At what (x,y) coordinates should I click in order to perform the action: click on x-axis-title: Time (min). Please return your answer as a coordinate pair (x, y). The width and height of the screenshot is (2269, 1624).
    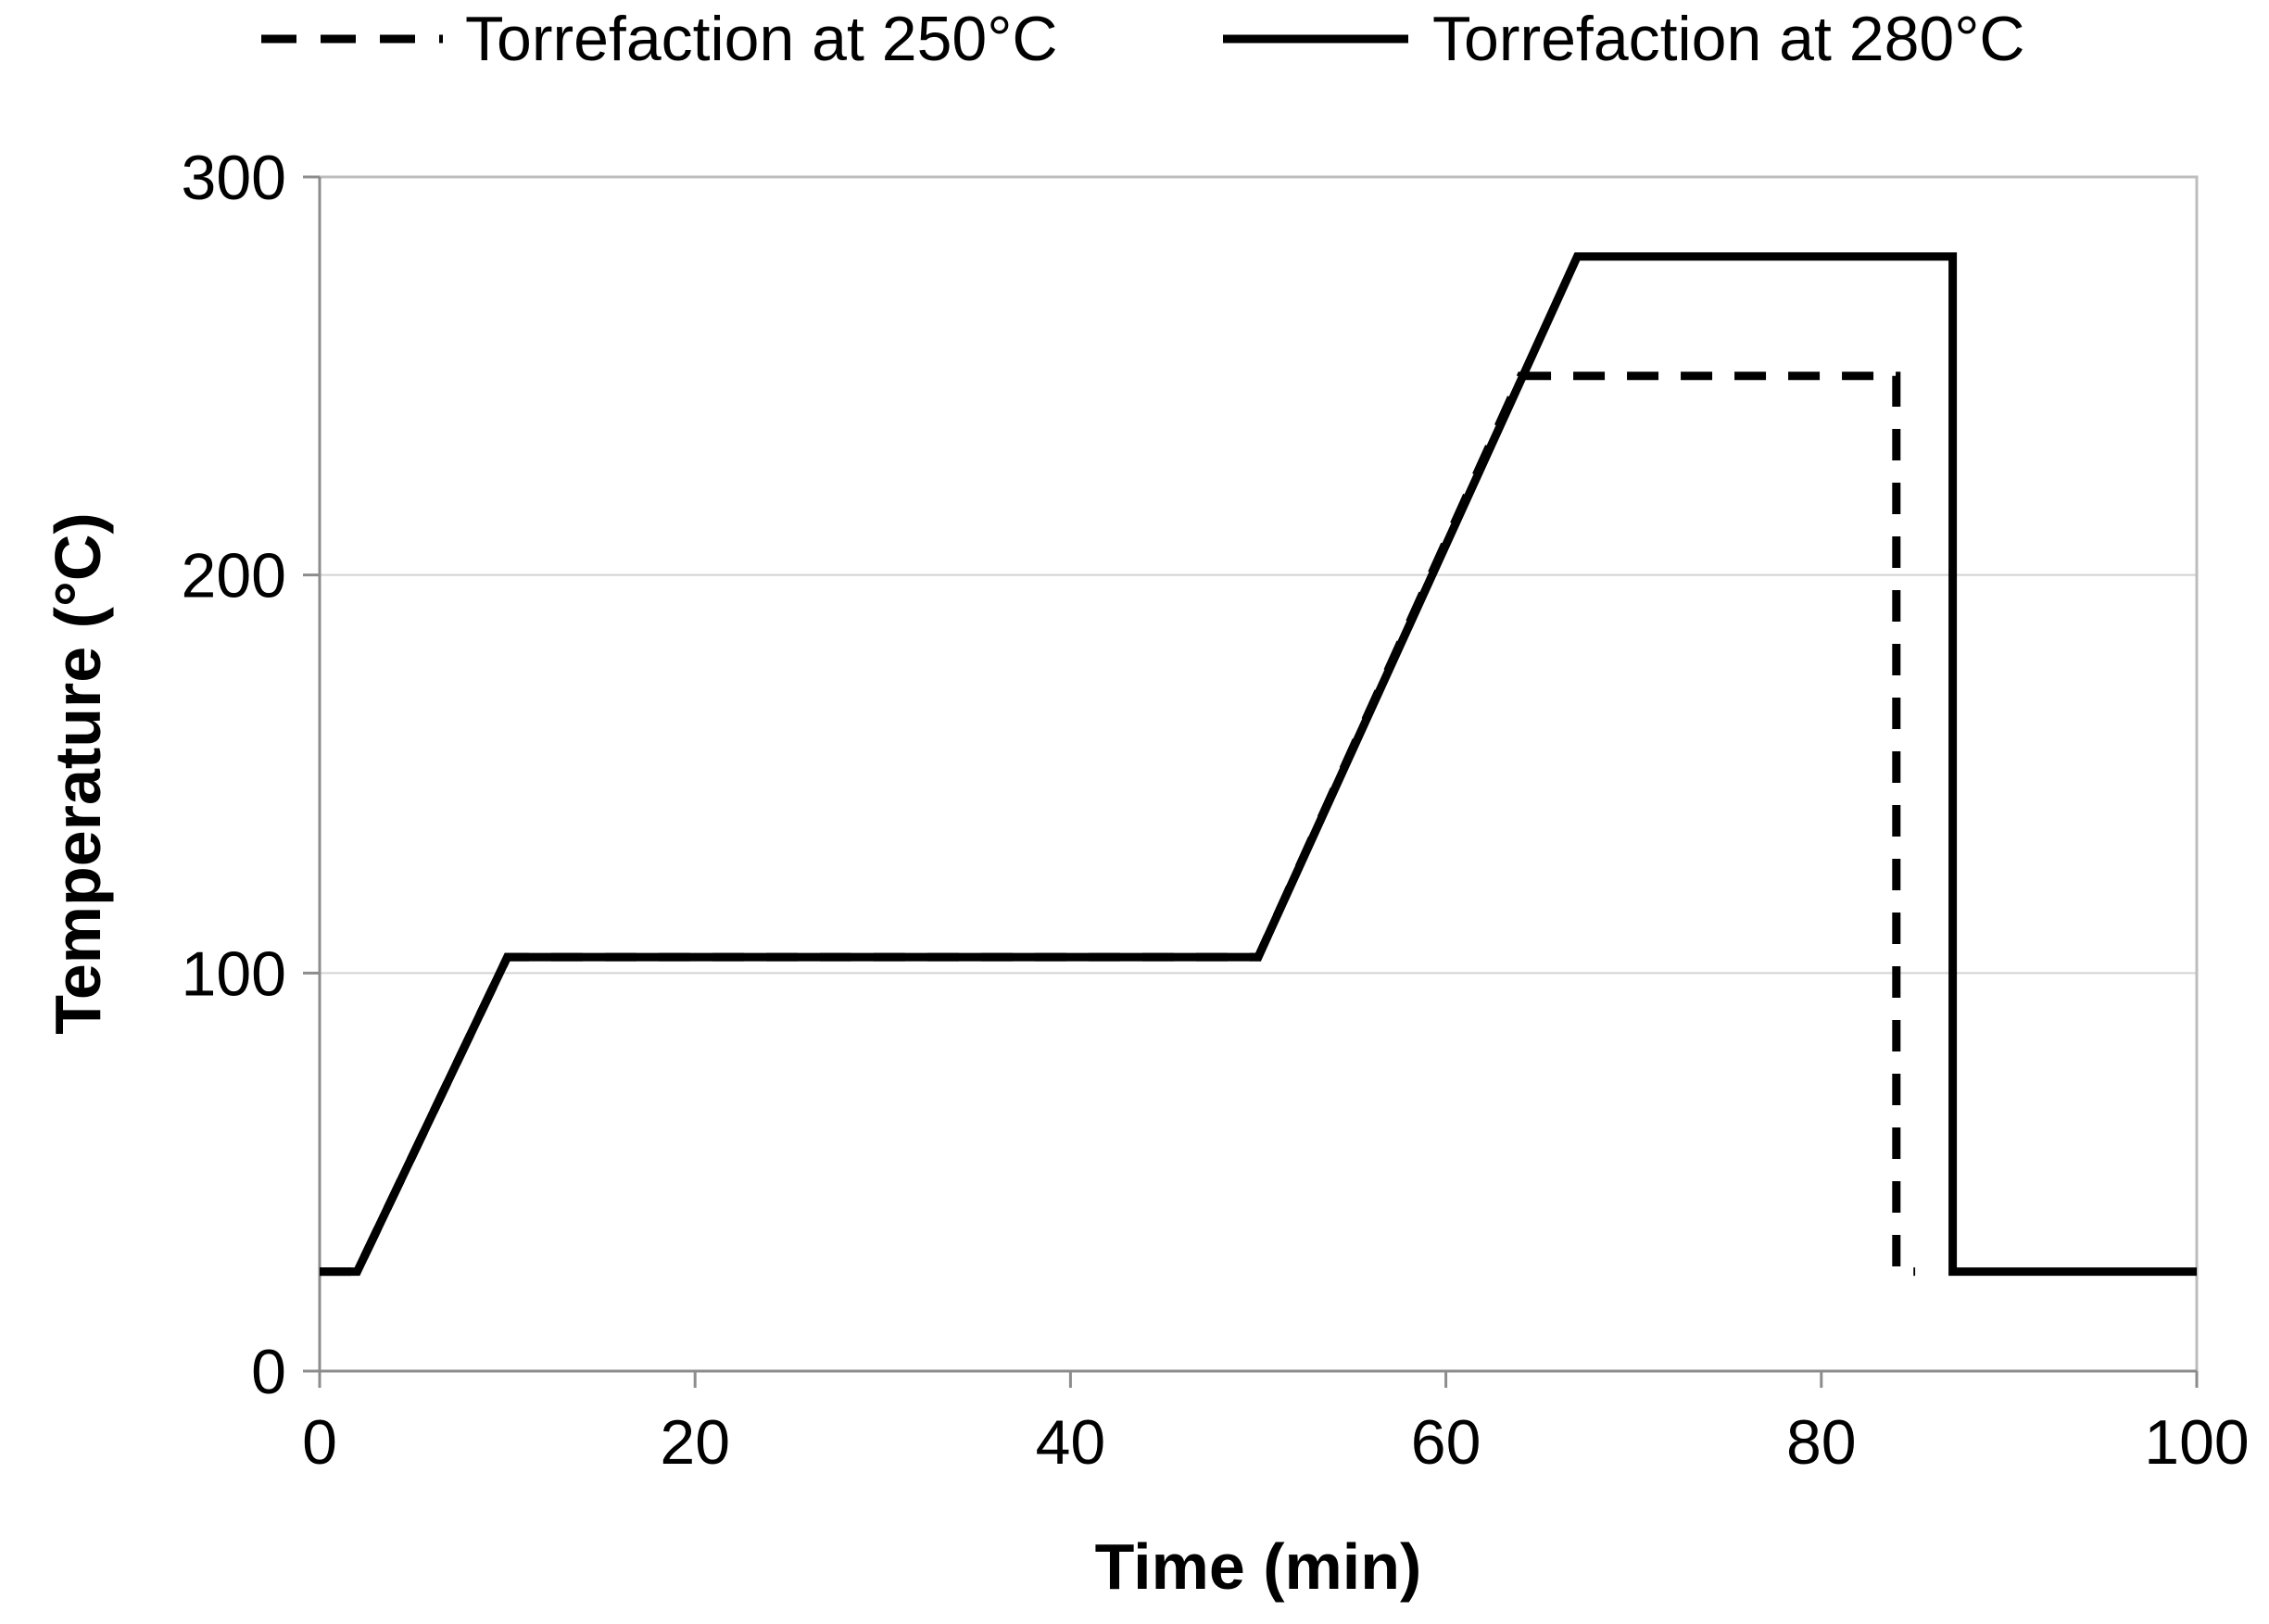
    Looking at the image, I should click on (1258, 1566).